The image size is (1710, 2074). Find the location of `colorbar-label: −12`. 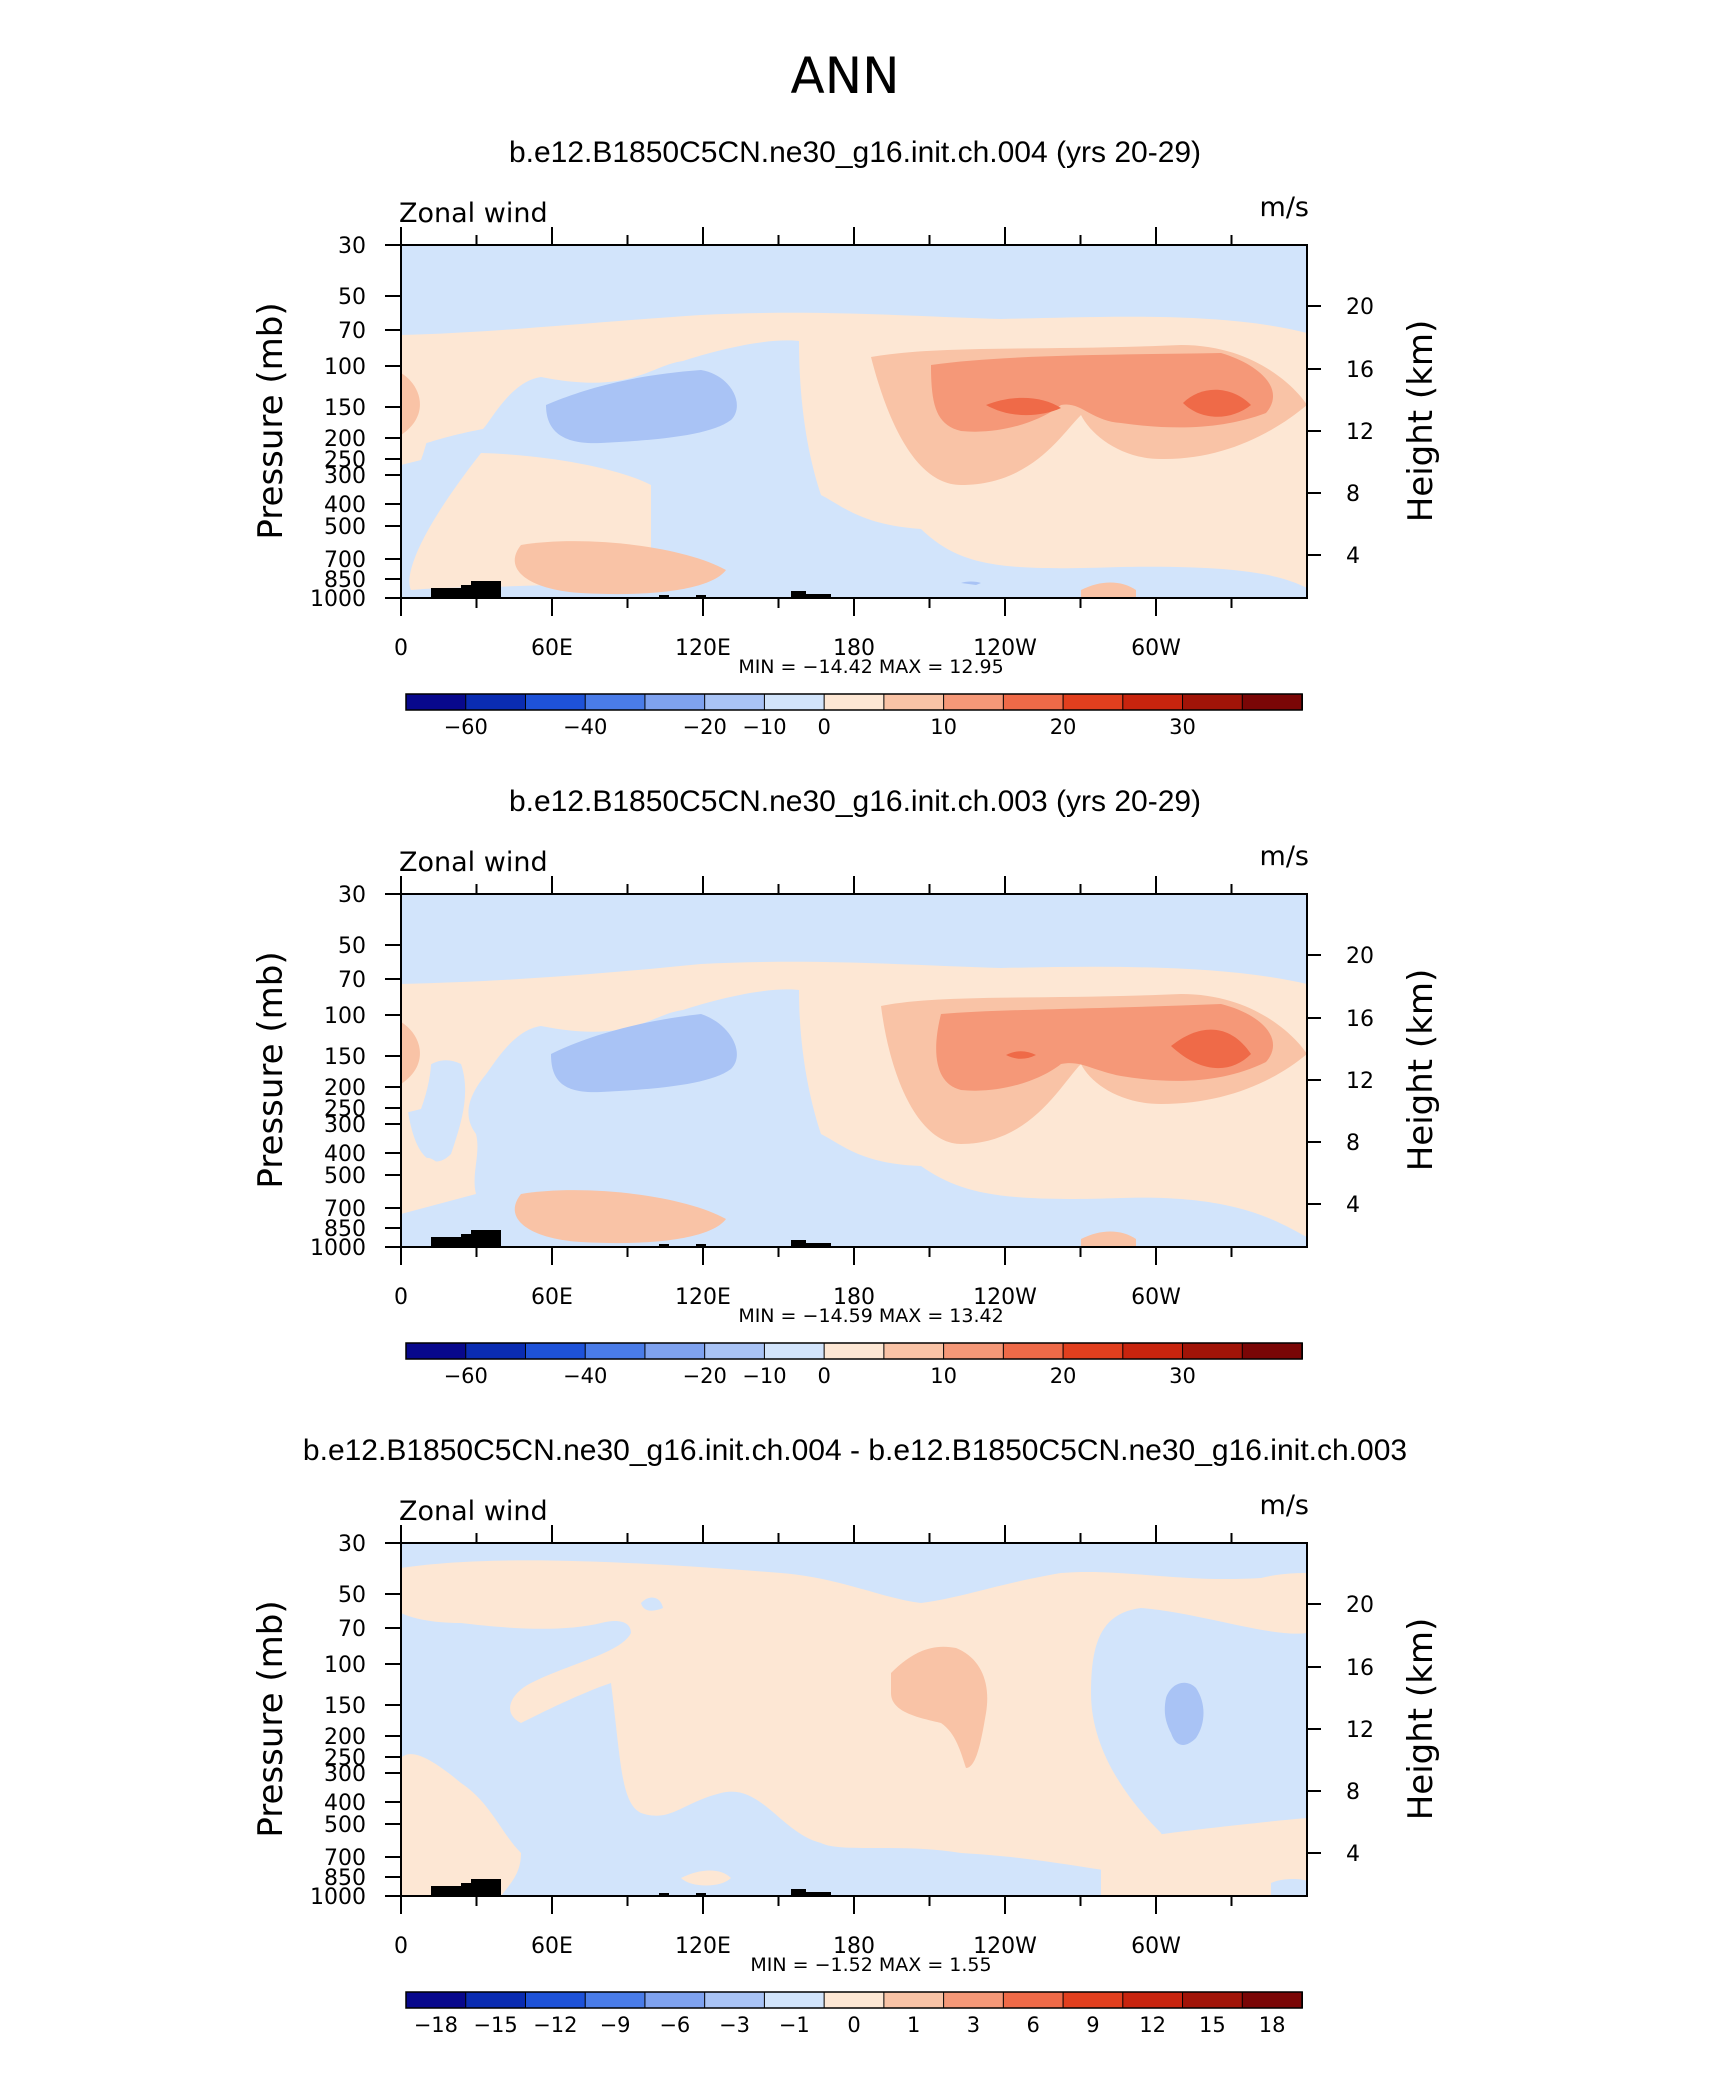

colorbar-label: −12 is located at coordinates (555, 2025).